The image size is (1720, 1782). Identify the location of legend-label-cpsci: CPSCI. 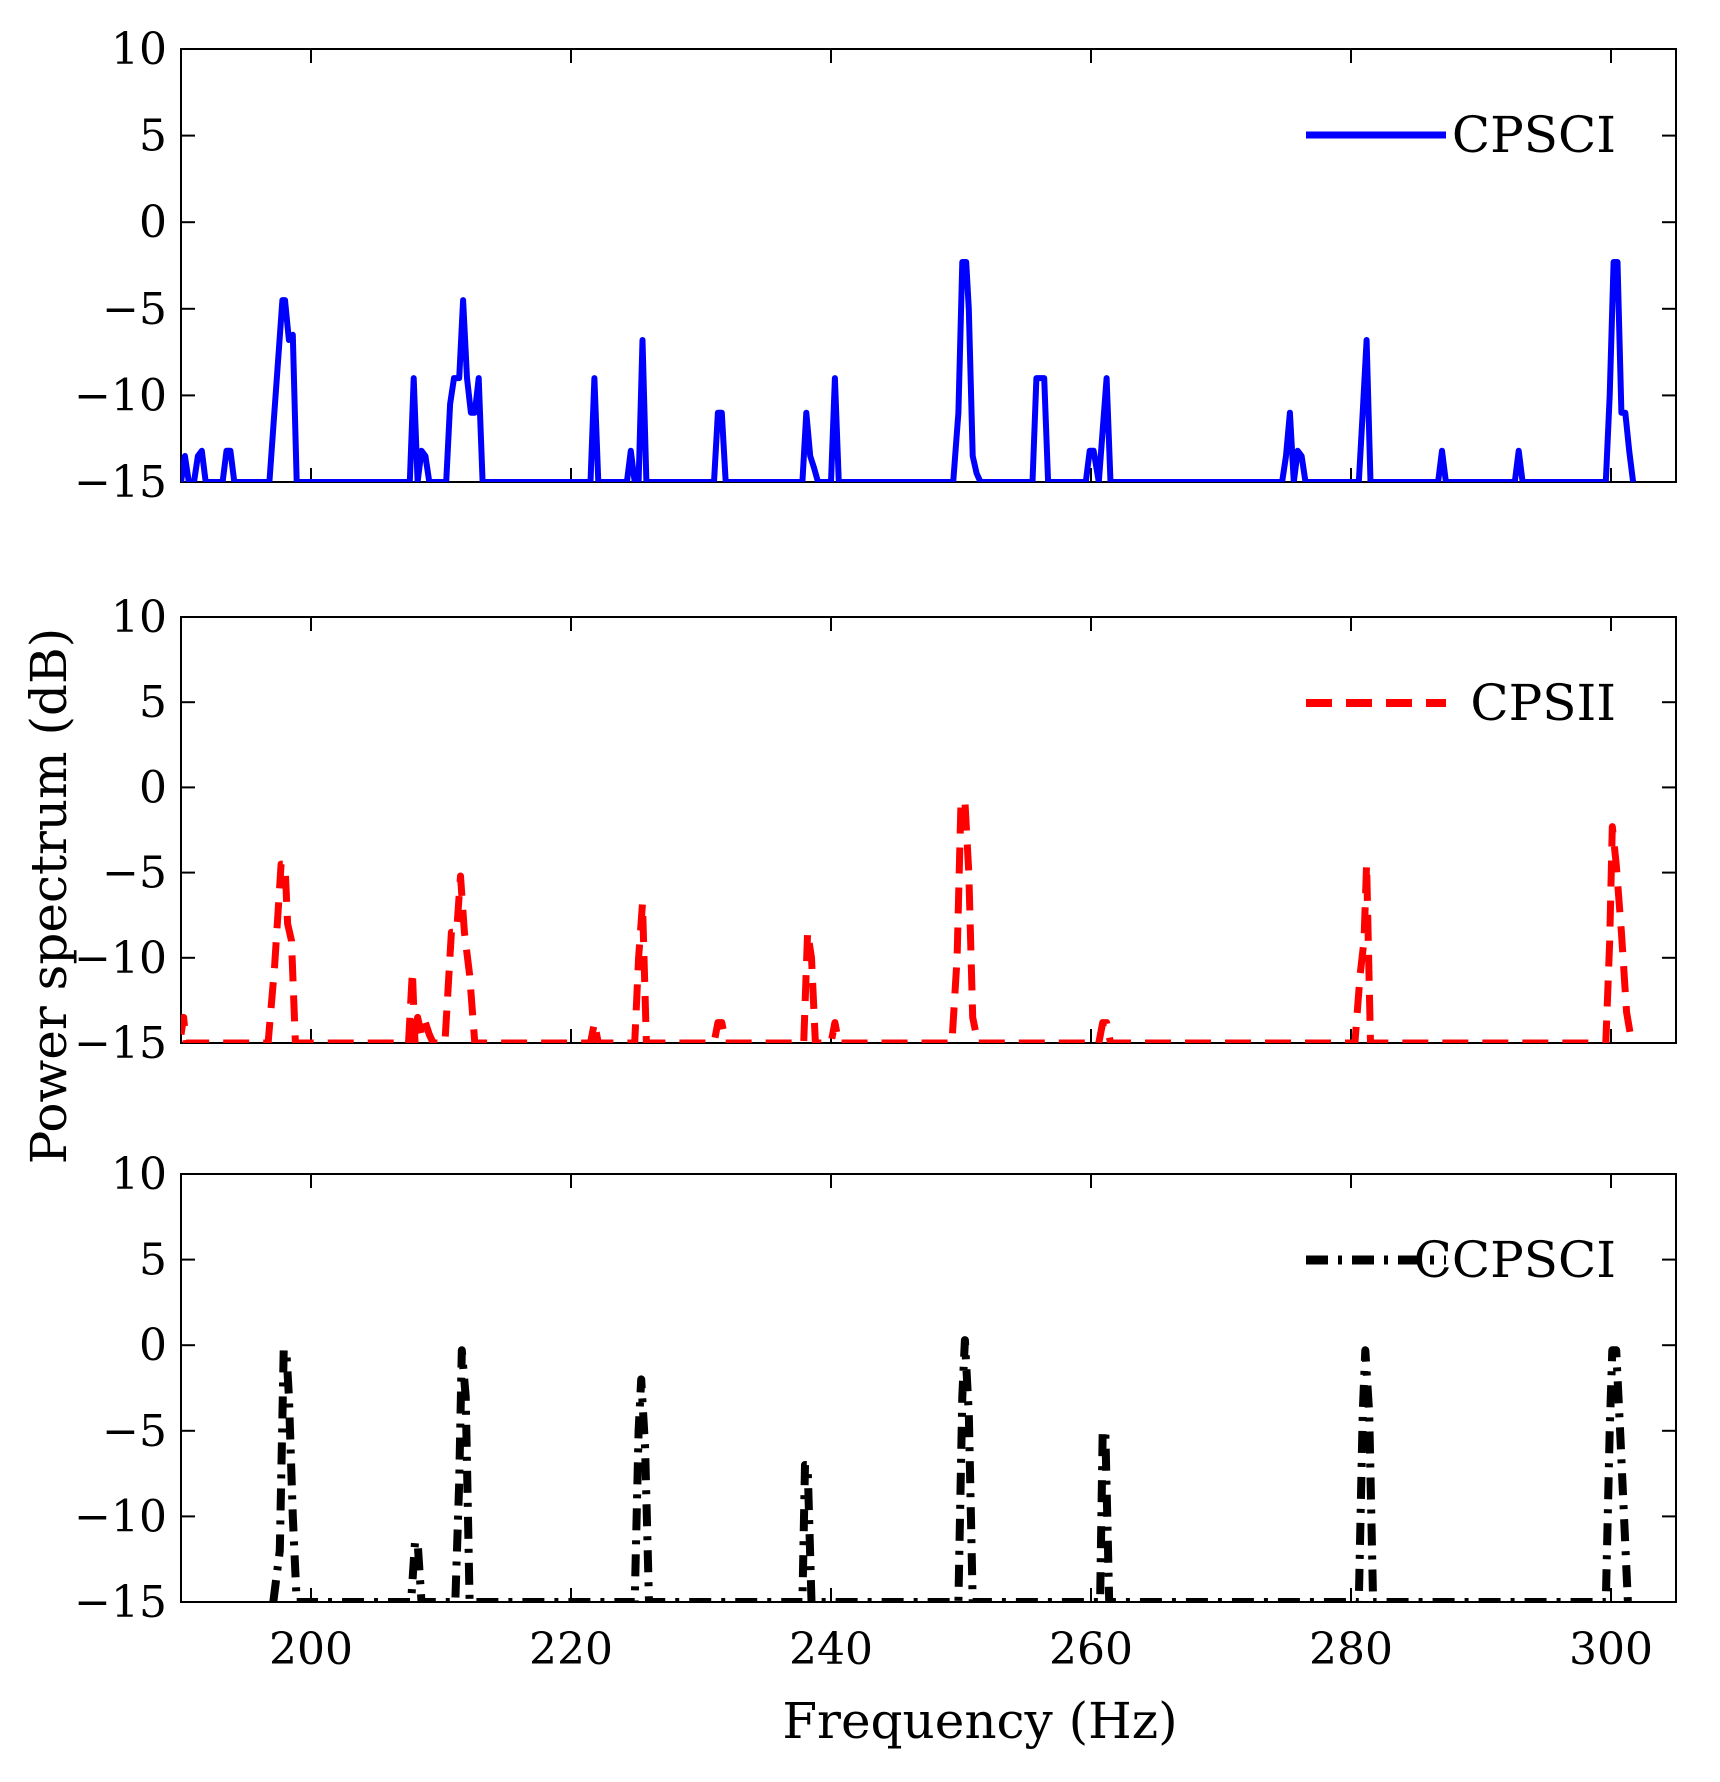
(1534, 135).